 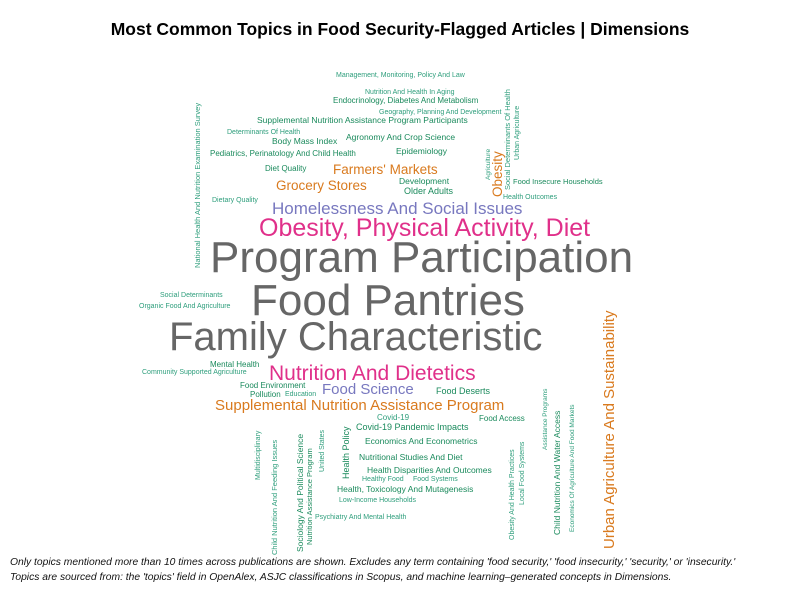 I want to click on word-covid-19-pandemic-impacts: Covid-19 Pandemic Impacts, so click(x=412, y=427).